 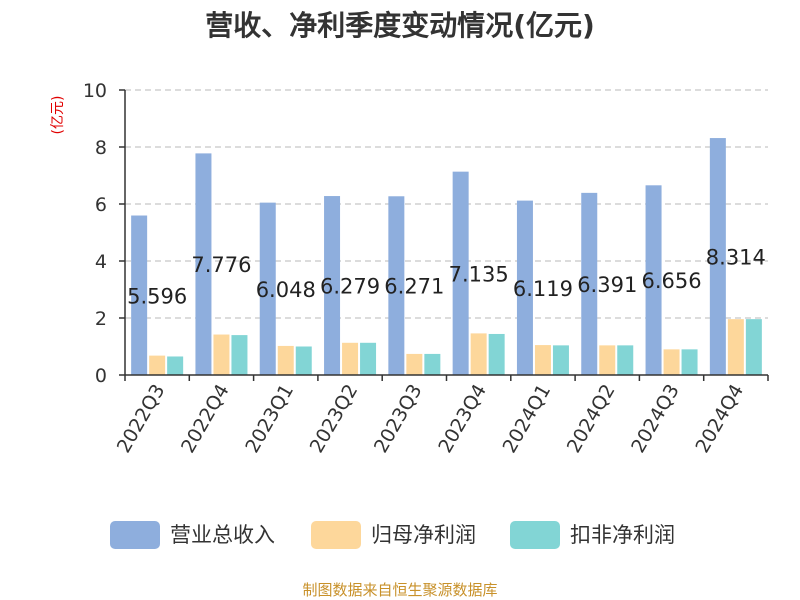 I want to click on bar-2022Q3-营业总收入, so click(x=139, y=295).